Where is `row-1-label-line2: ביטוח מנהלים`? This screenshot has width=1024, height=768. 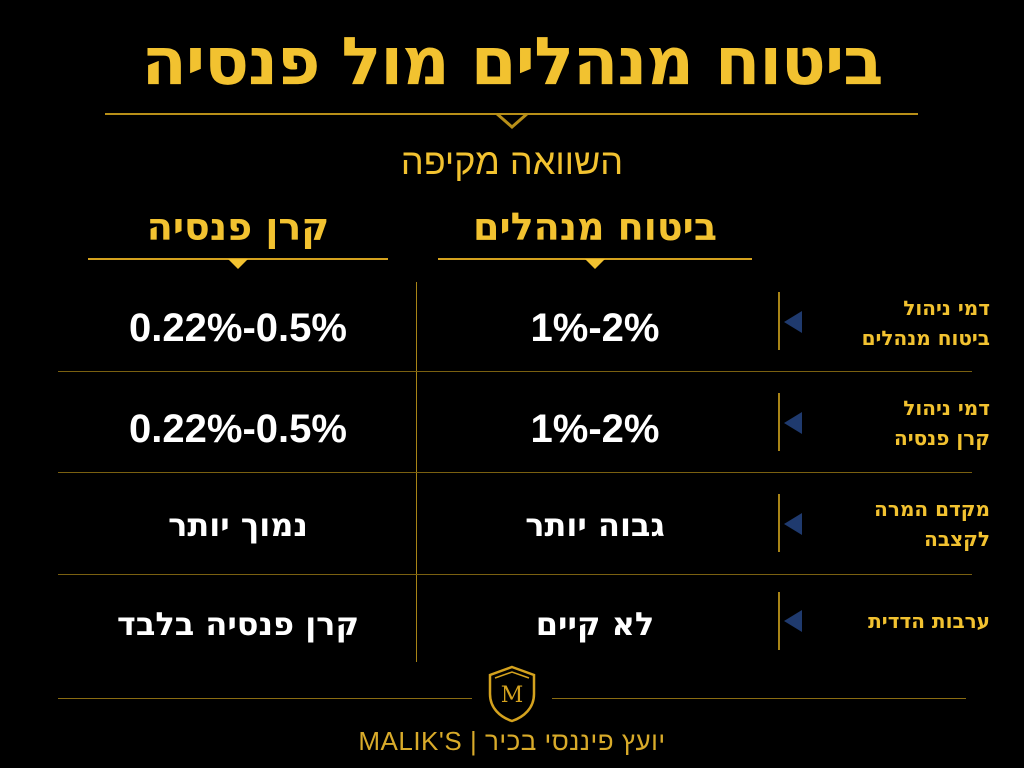
row-1-label-line2: ביטוח מנהלים is located at coordinates (925, 338).